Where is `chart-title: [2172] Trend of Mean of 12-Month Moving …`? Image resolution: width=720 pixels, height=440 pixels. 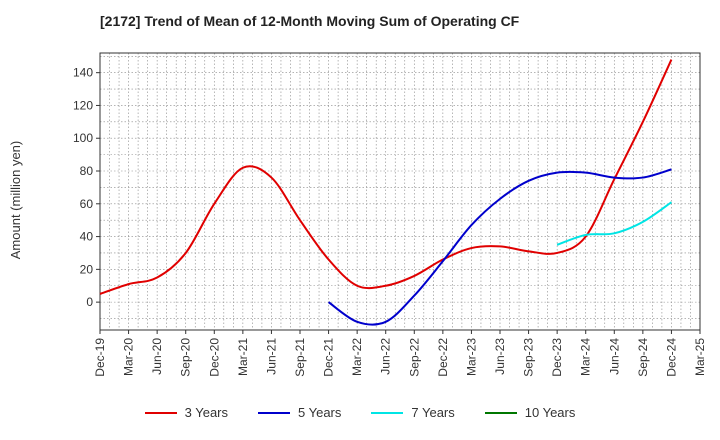 chart-title: [2172] Trend of Mean of 12-Month Moving … is located at coordinates (310, 21).